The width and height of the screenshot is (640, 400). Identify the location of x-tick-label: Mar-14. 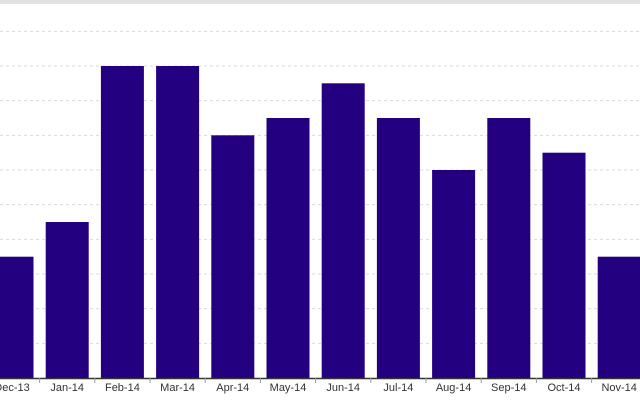
(177, 388).